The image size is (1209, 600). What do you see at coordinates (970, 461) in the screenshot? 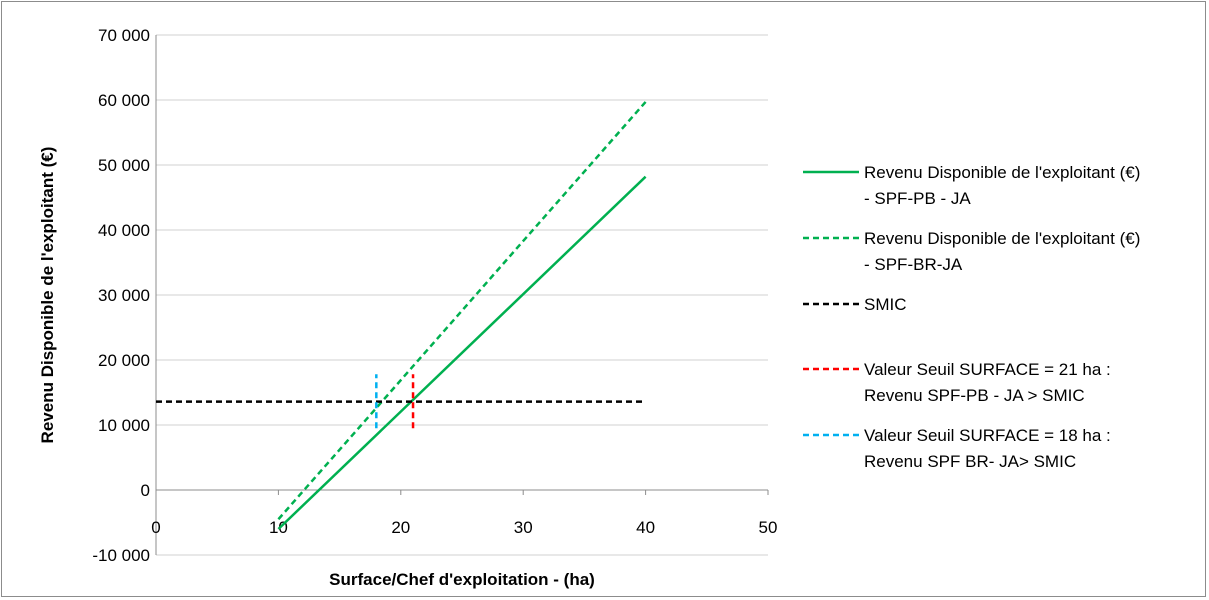
I see `legend-label: Revenu SPF BR- JA> SMIC` at bounding box center [970, 461].